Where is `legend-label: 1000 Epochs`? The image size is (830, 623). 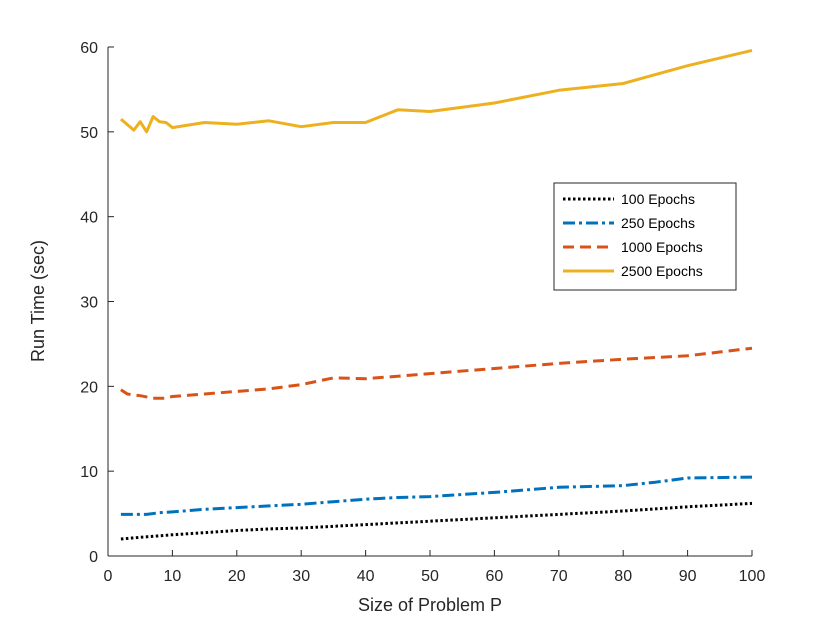
legend-label: 1000 Epochs is located at coordinates (662, 247).